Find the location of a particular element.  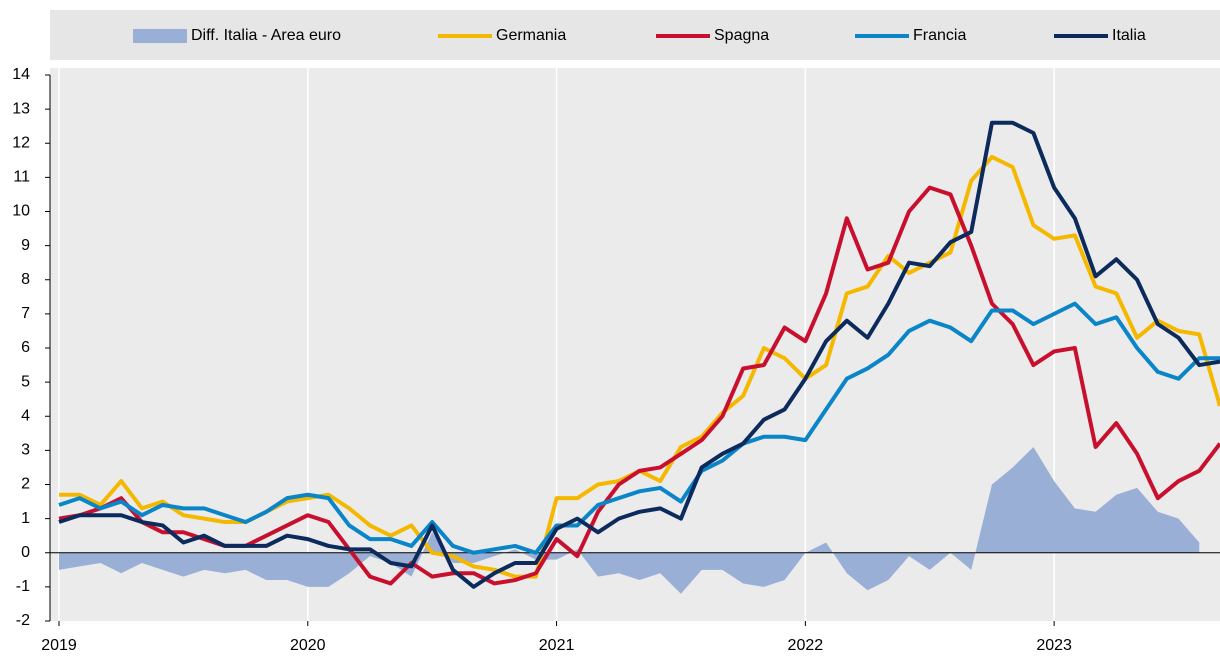

y-tick-label: 2 is located at coordinates (25, 484).